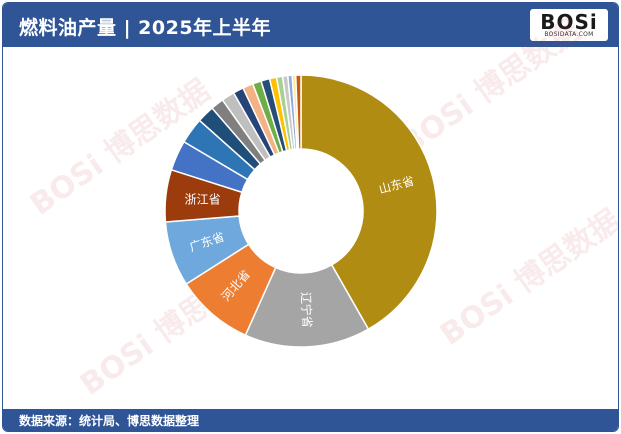 Image resolution: width=621 pixels, height=434 pixels. I want to click on header-bar: 燃料油产量 | 2025年上半年 BOSi BOSIDATA.COM, so click(310, 25).